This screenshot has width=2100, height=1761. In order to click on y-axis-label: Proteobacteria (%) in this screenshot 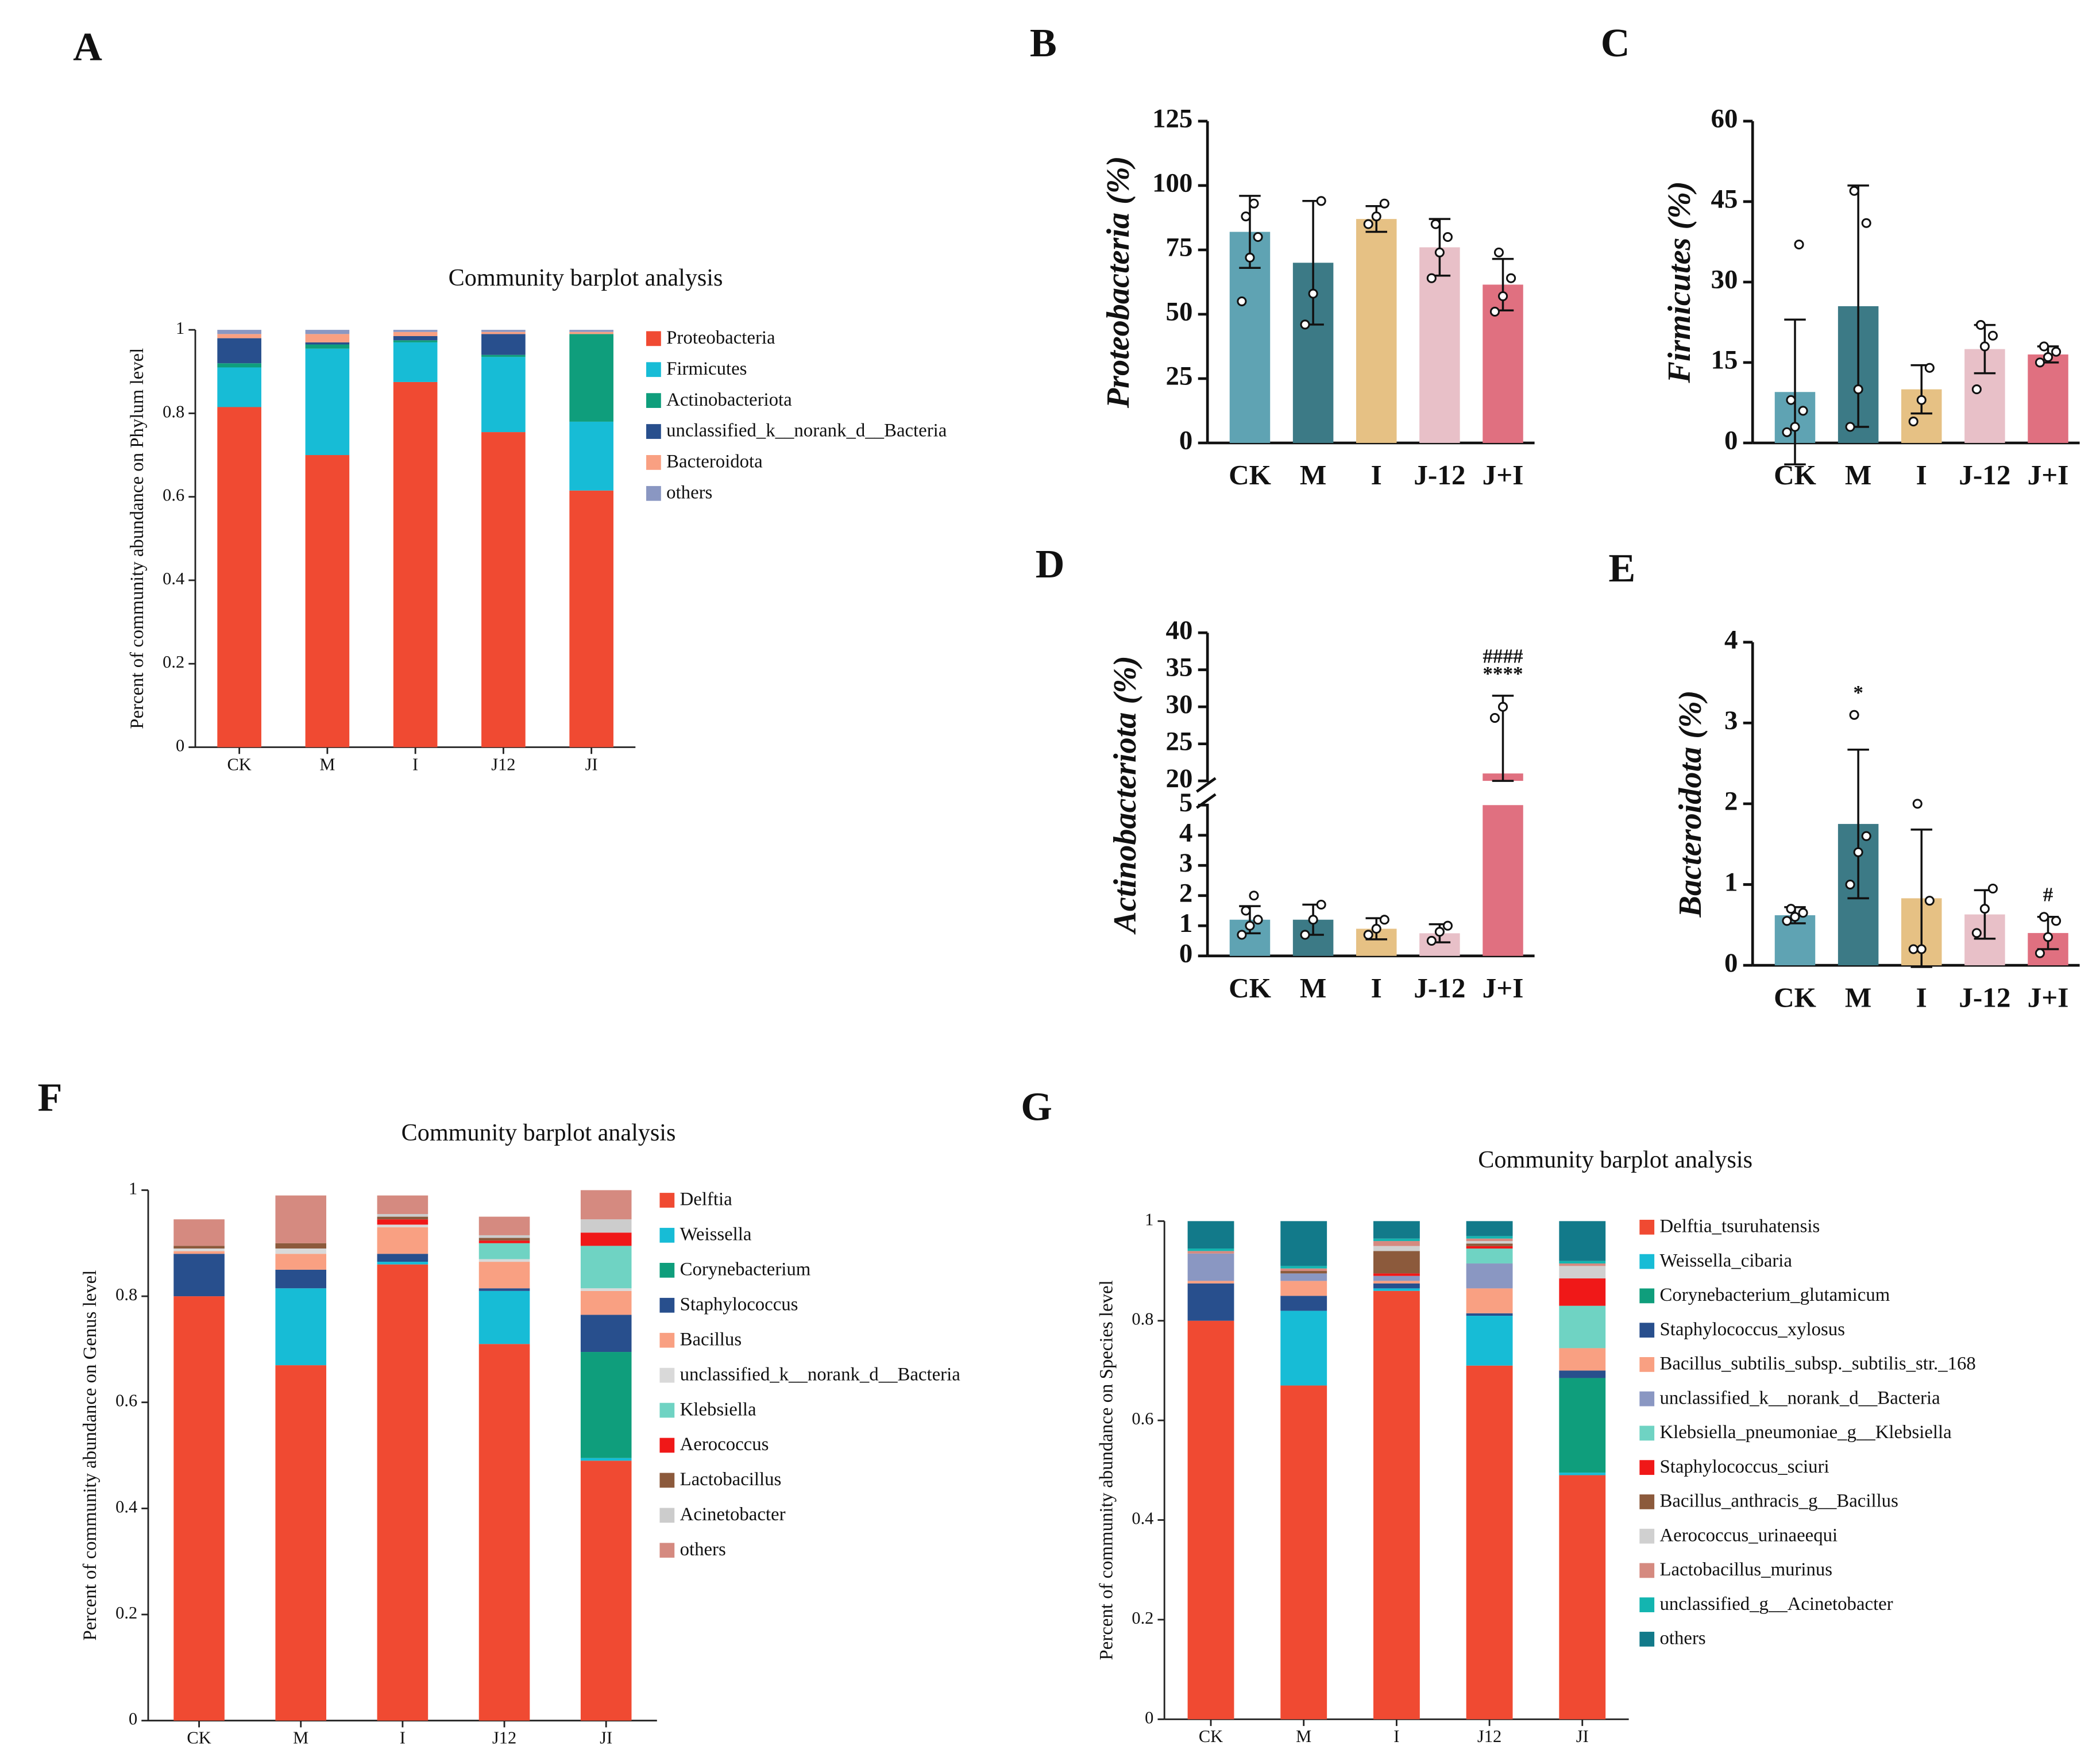, I will do `click(1118, 282)`.